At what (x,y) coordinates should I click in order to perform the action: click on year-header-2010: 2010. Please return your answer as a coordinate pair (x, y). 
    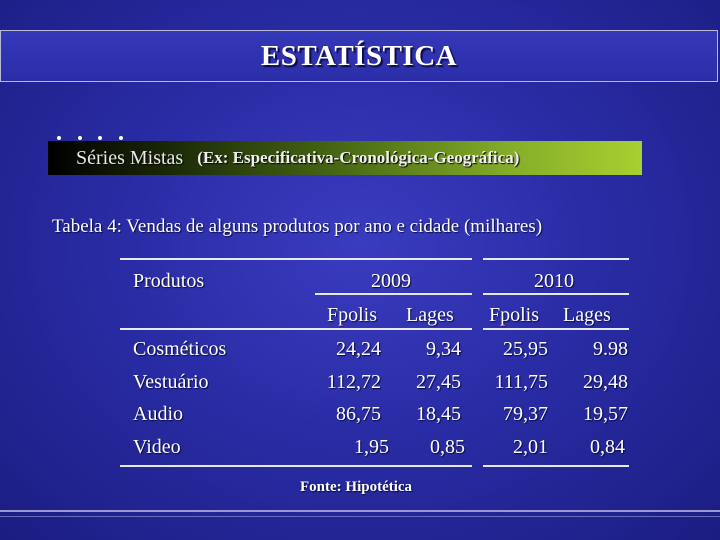
    Looking at the image, I should click on (554, 281).